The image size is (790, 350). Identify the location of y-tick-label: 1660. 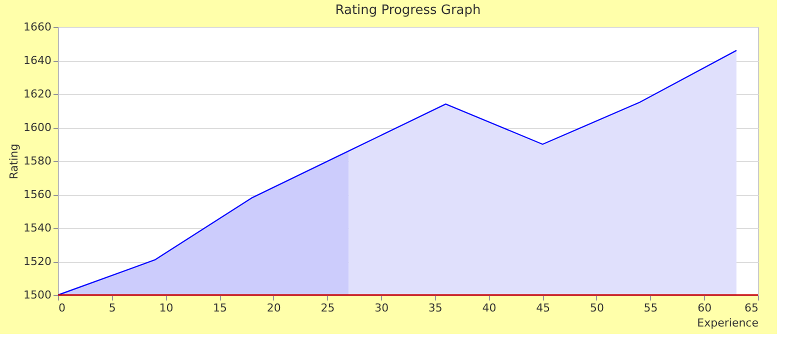
(38, 27).